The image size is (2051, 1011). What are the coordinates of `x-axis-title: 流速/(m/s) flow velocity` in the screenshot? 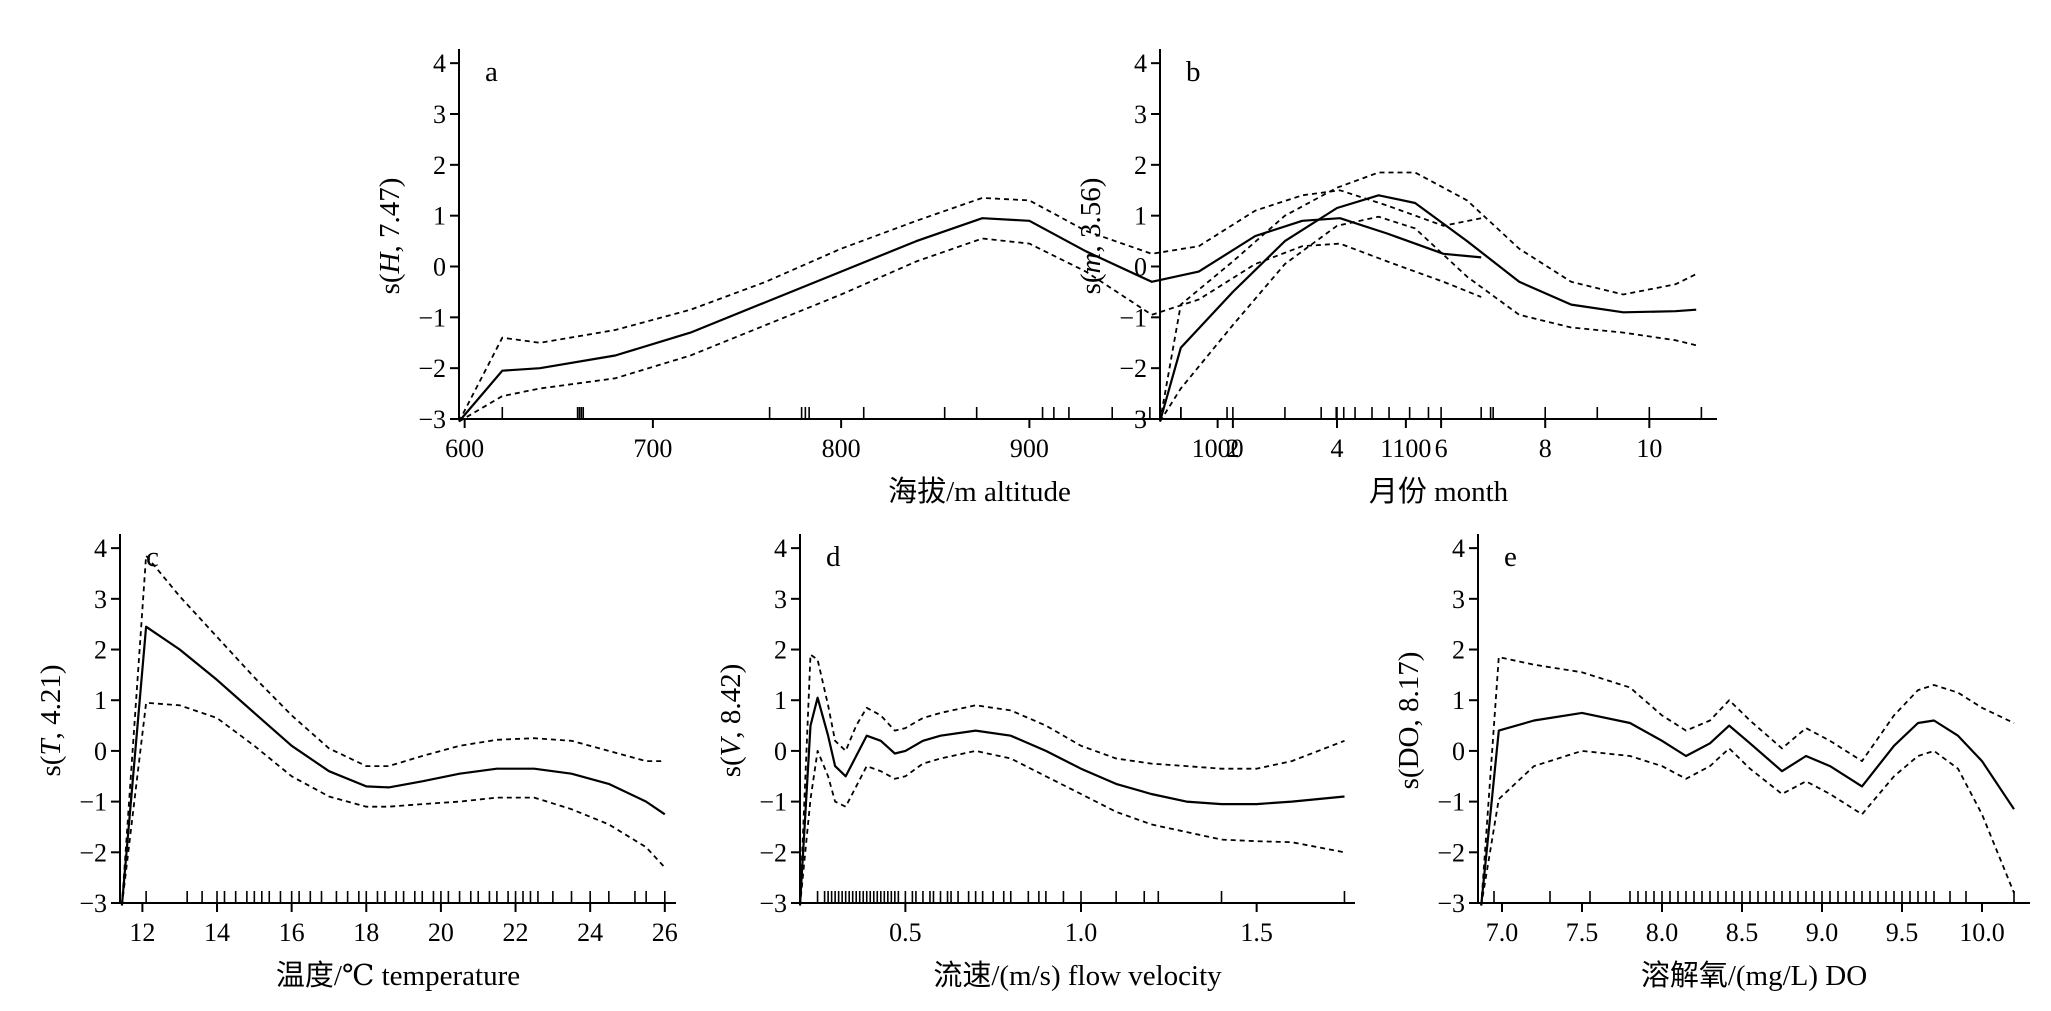 It's located at (1077, 975).